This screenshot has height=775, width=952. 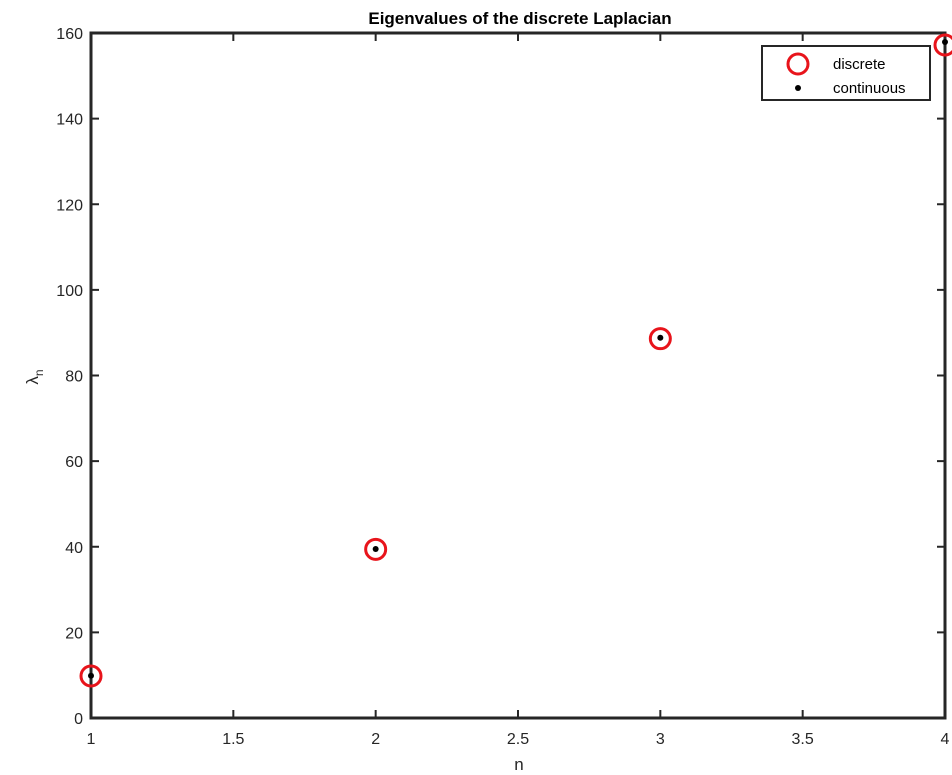 I want to click on y-tick-label: 60, so click(x=74, y=462).